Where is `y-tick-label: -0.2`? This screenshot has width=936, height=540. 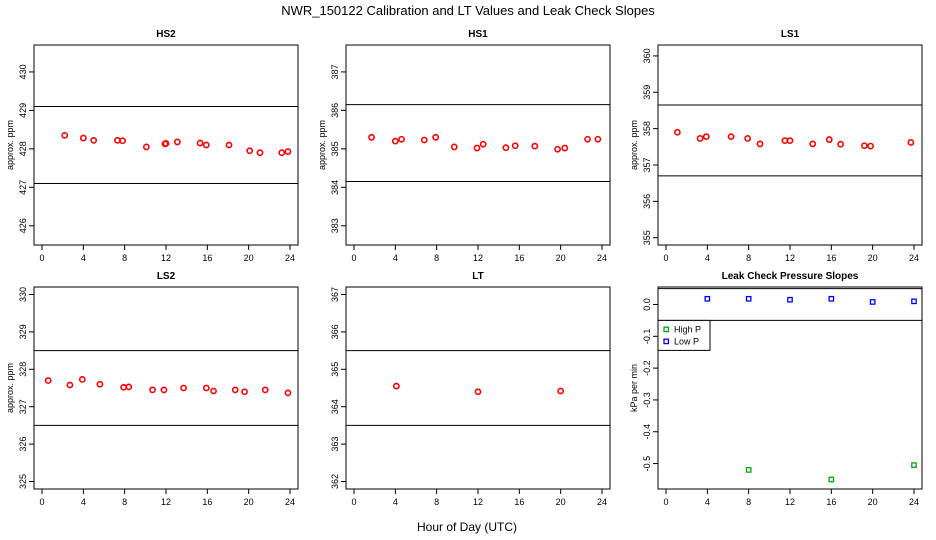
y-tick-label: -0.2 is located at coordinates (647, 368).